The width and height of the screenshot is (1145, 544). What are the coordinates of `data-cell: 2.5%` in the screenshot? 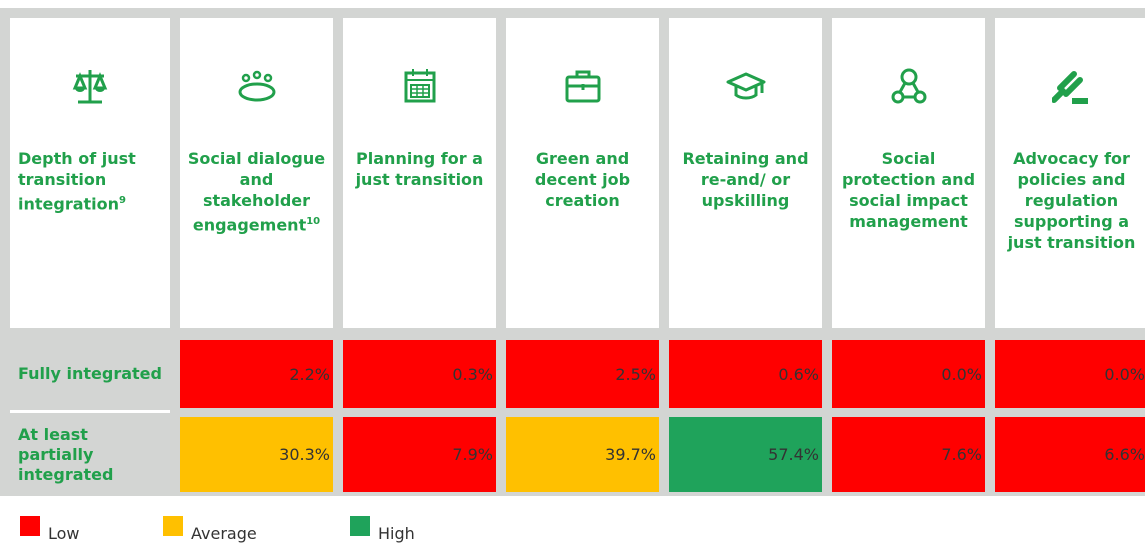 It's located at (582, 374).